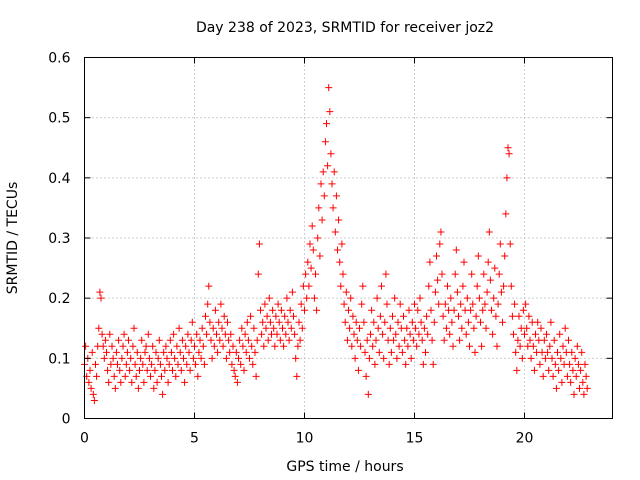  What do you see at coordinates (59, 299) in the screenshot?
I see `y-tick-label: 0.2` at bounding box center [59, 299].